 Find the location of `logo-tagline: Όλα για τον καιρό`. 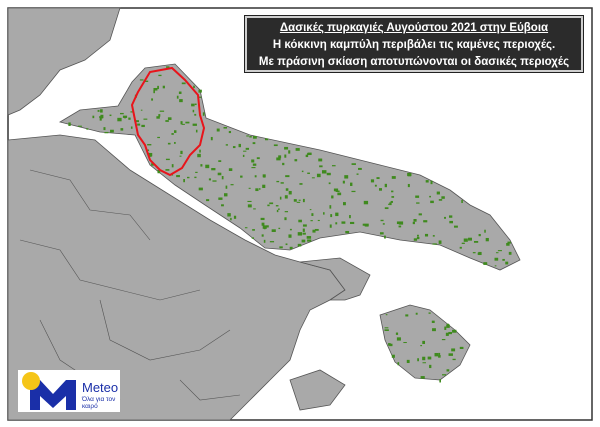

logo-tagline: Όλα για τον καιρό is located at coordinates (99, 403).